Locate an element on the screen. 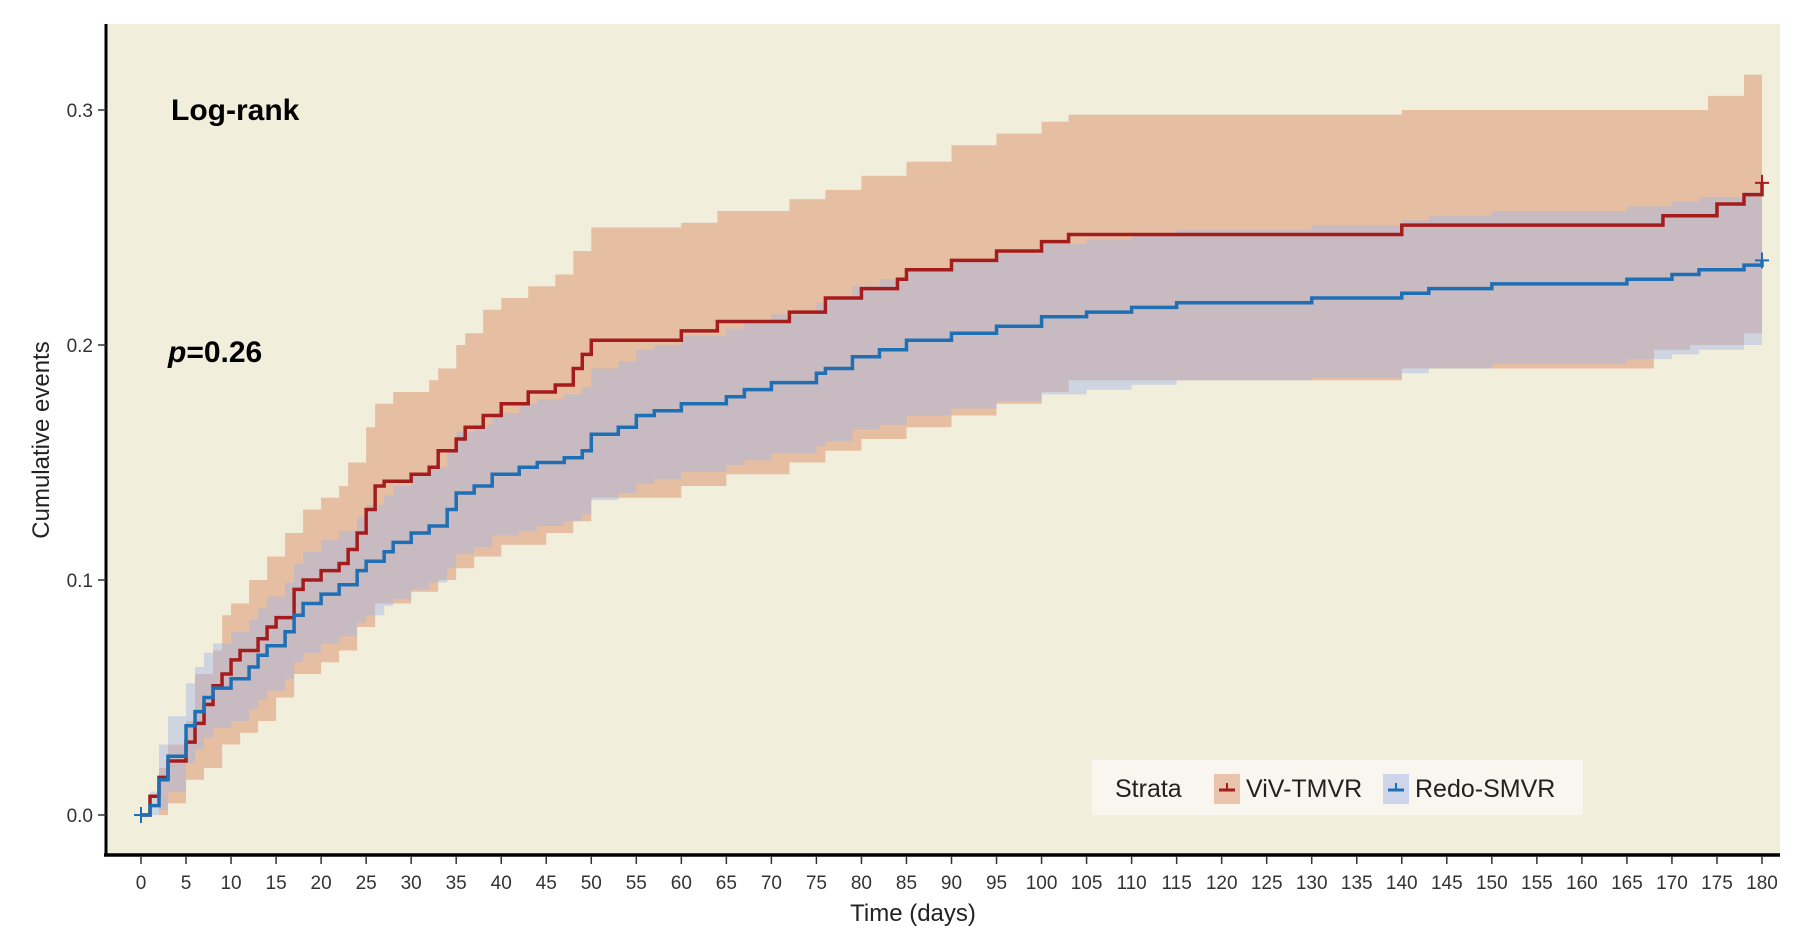 The width and height of the screenshot is (1797, 930). x-tick-label: 145 is located at coordinates (1447, 883).